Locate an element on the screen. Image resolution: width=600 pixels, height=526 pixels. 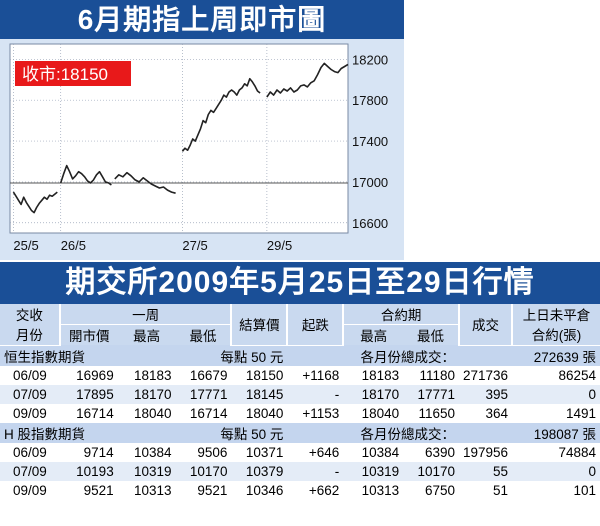
close-badge: 收市:18150 is located at coordinates (73, 73).